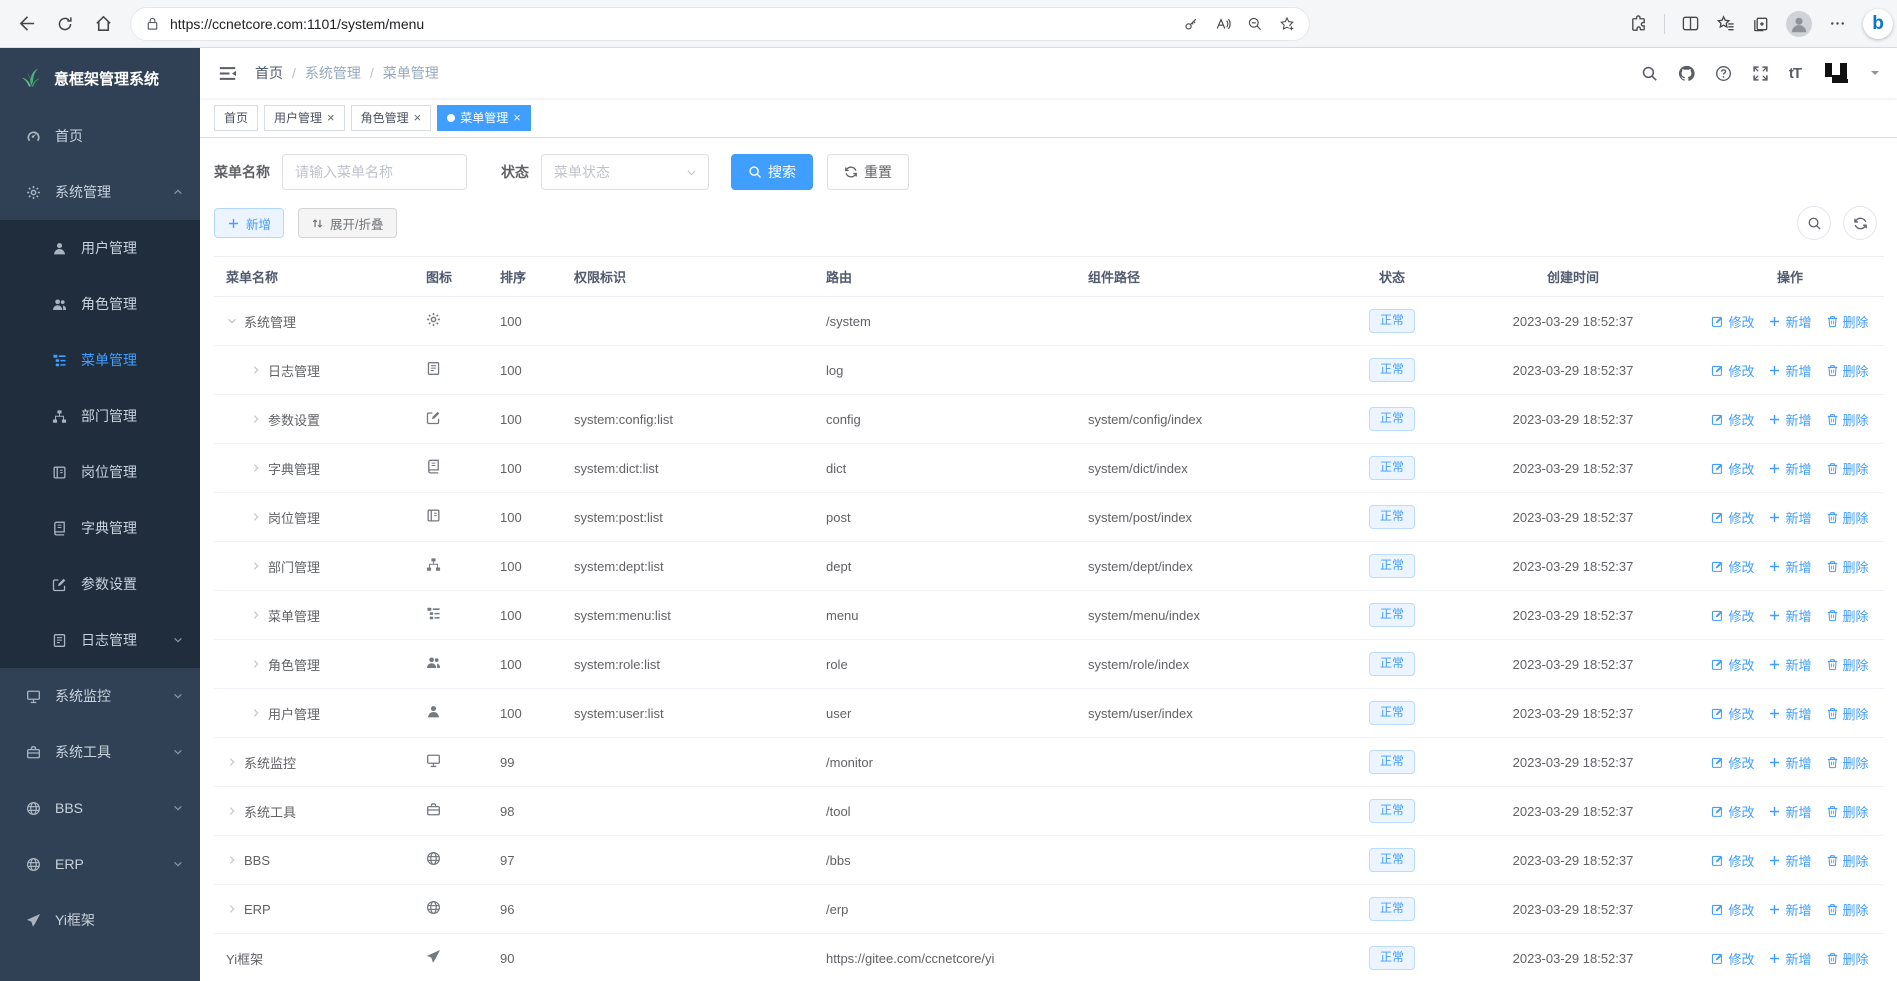  I want to click on caret-down-icon, so click(1875, 75).